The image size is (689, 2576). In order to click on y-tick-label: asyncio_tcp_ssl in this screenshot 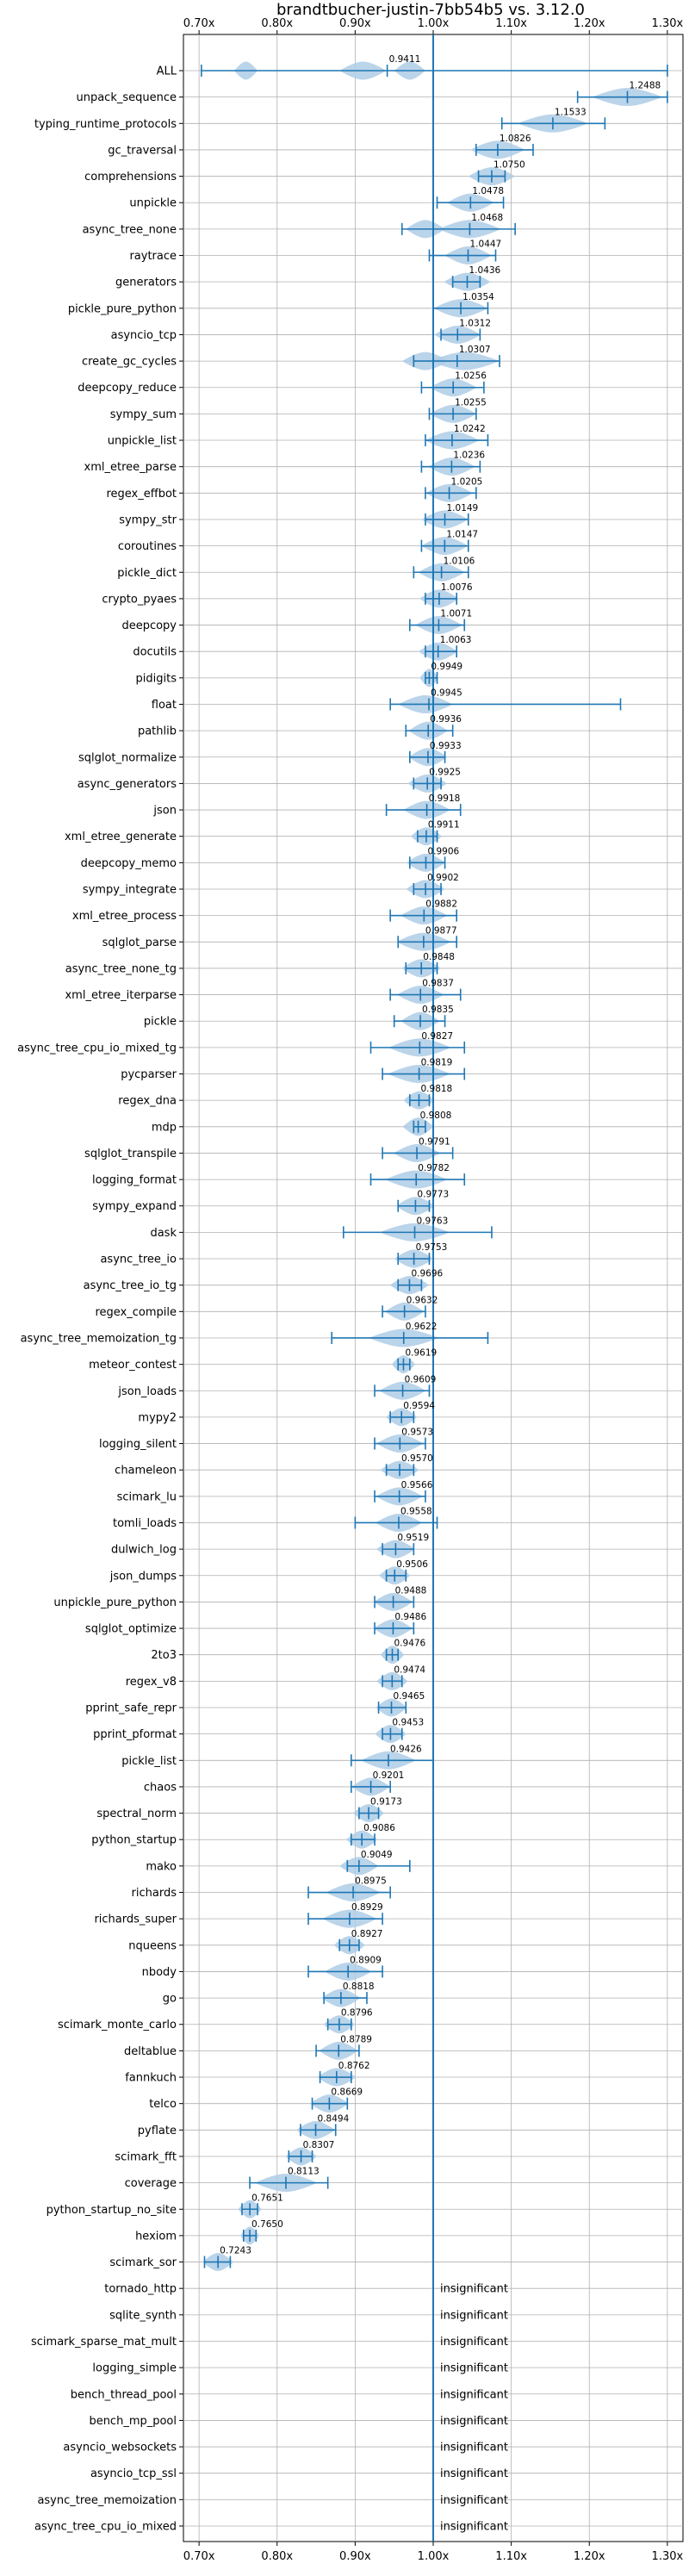, I will do `click(133, 2473)`.